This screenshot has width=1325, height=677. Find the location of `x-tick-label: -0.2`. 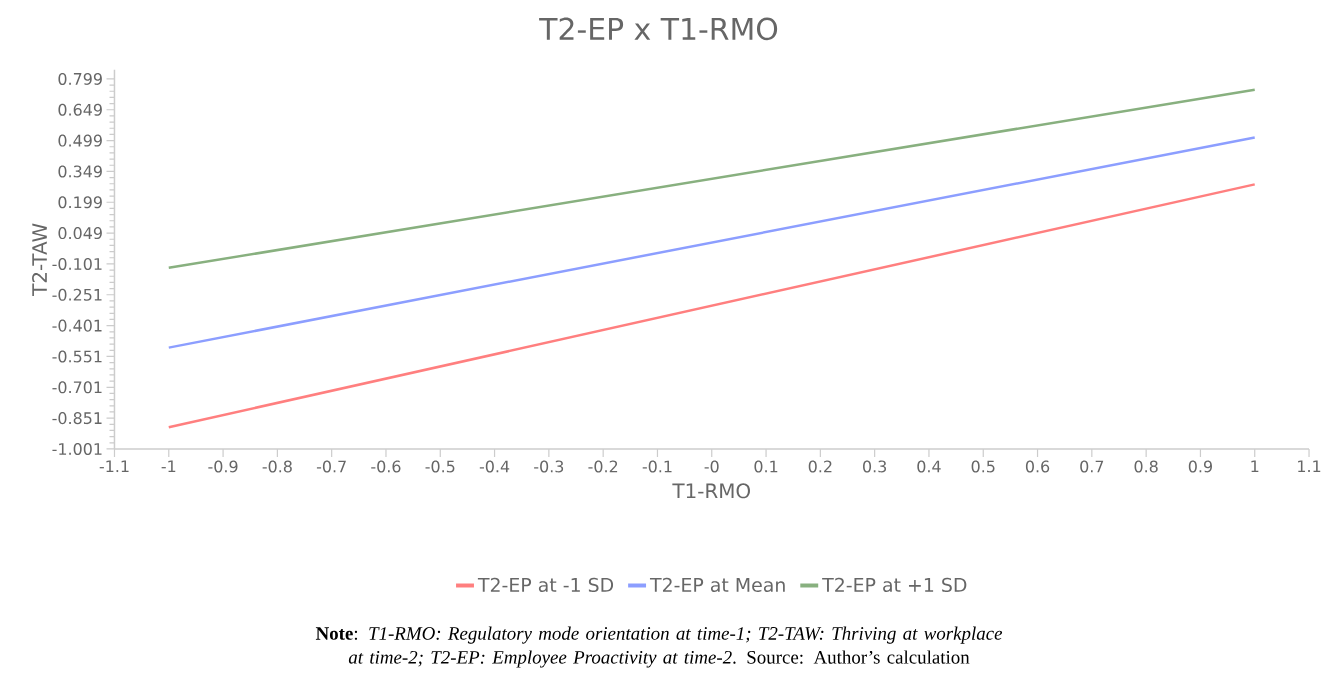

x-tick-label: -0.2 is located at coordinates (603, 466).